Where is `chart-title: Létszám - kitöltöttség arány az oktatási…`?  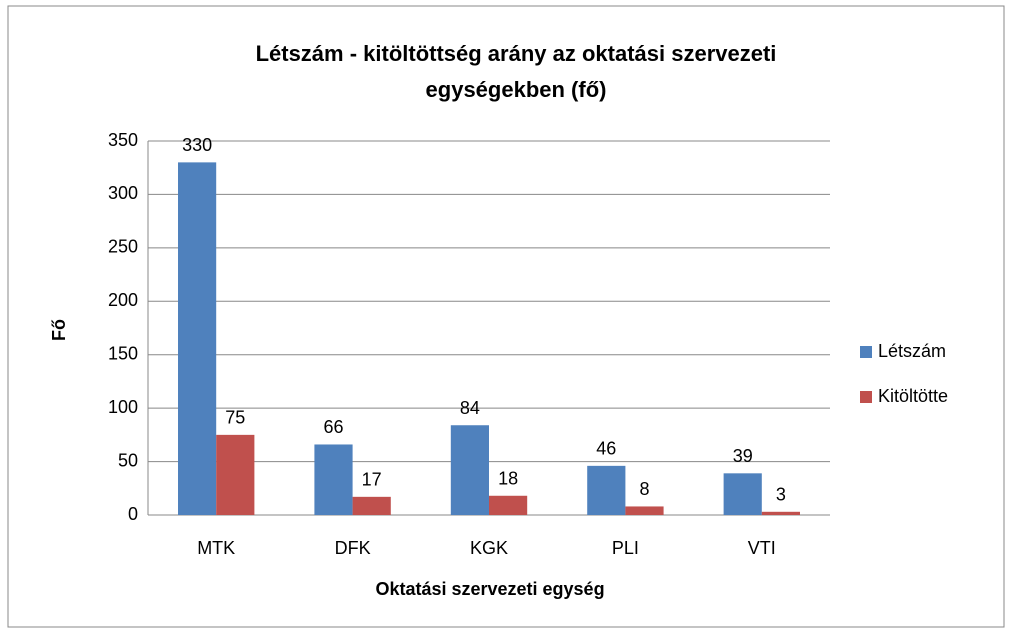 chart-title: Létszám - kitöltöttség arány az oktatási… is located at coordinates (516, 71).